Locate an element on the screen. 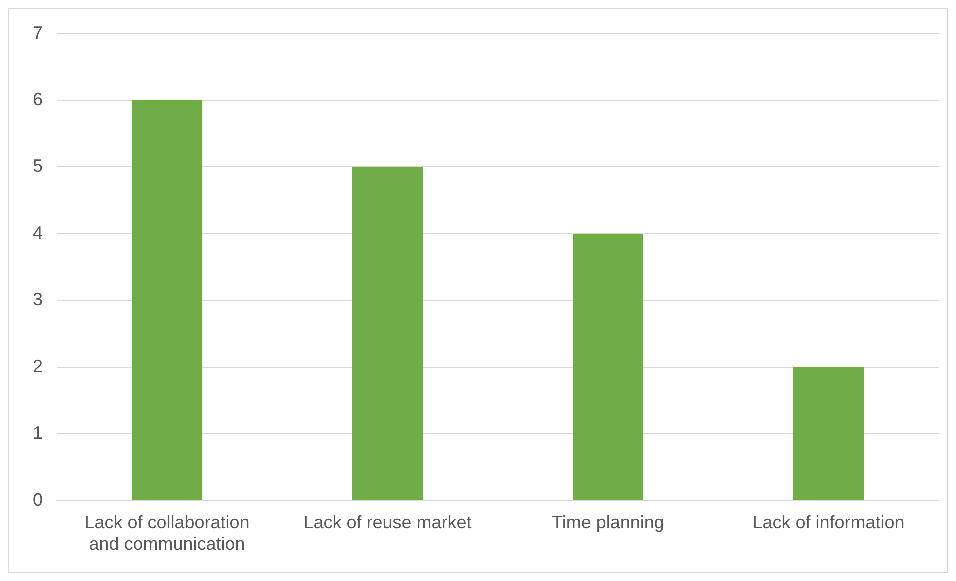 Image resolution: width=956 pixels, height=581 pixels. x-tick-label: Lack of collaboration and communication is located at coordinates (167, 533).